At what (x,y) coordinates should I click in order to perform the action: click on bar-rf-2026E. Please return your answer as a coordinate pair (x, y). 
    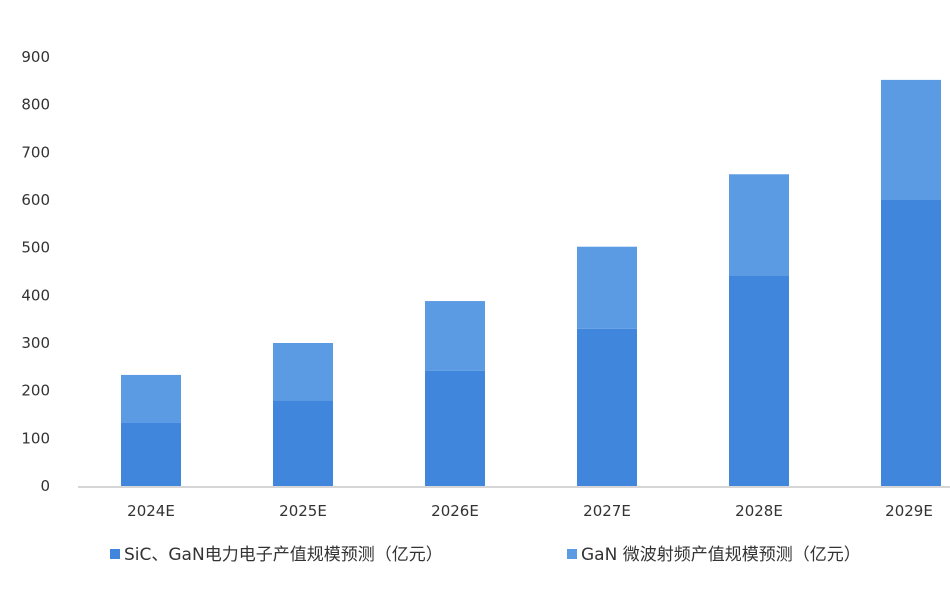
    Looking at the image, I should click on (455, 336).